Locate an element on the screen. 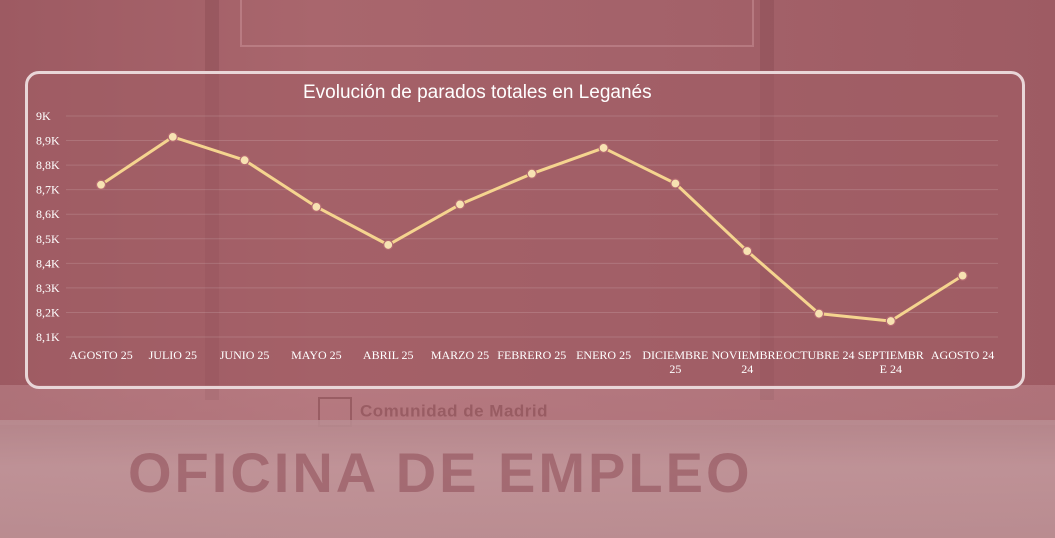 Image resolution: width=1055 pixels, height=538 pixels. x-tick-label: ABRIL 25 is located at coordinates (388, 355).